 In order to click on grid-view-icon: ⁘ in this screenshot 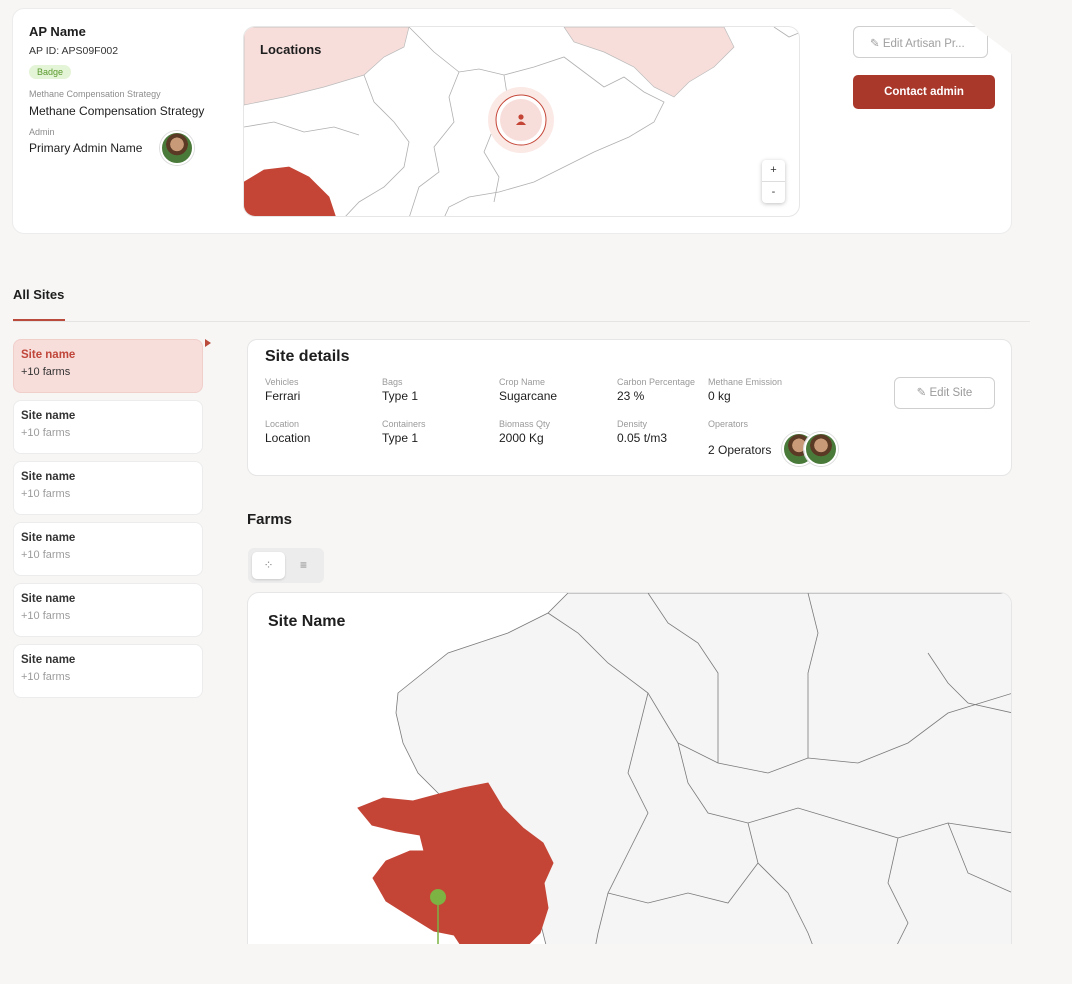, I will do `click(268, 565)`.